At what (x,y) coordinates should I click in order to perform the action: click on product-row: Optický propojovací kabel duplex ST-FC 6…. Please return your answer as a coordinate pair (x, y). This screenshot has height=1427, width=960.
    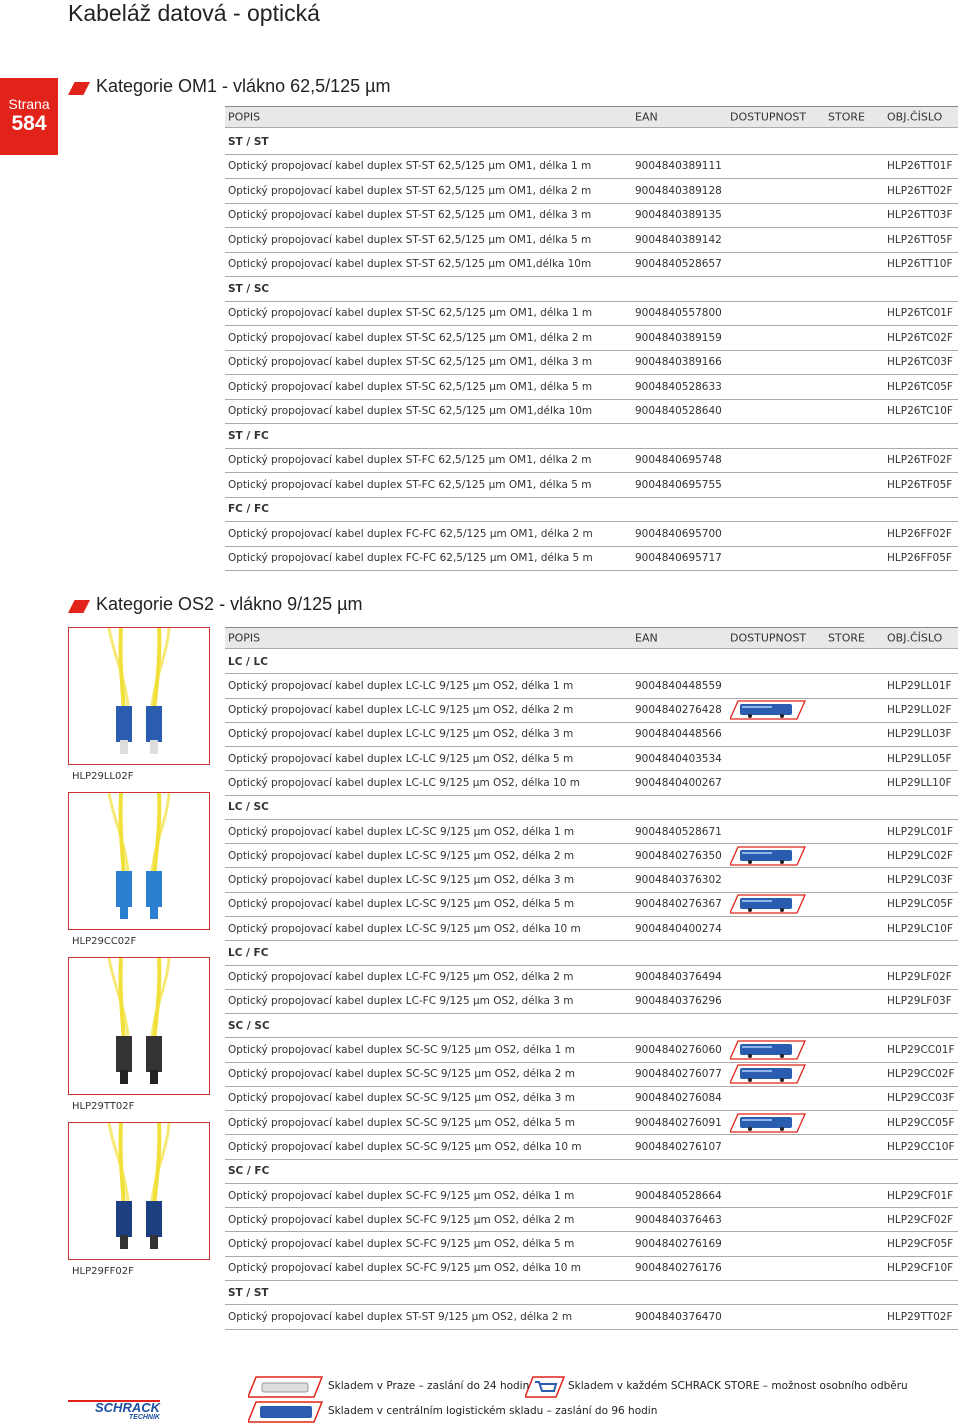
    Looking at the image, I should click on (591, 461).